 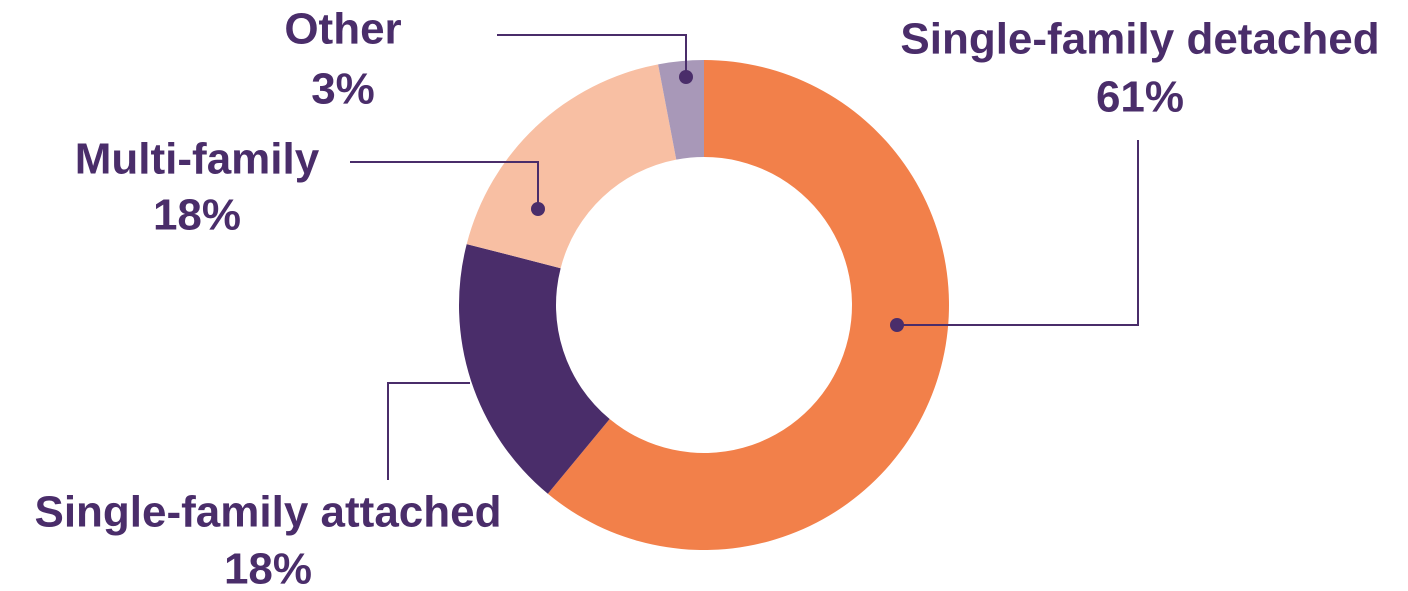 I want to click on slice-label: Single-family attached, so click(x=267, y=512).